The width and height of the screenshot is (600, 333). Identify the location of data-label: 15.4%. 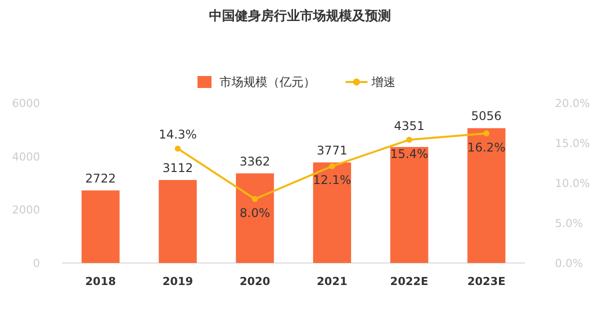
(409, 153).